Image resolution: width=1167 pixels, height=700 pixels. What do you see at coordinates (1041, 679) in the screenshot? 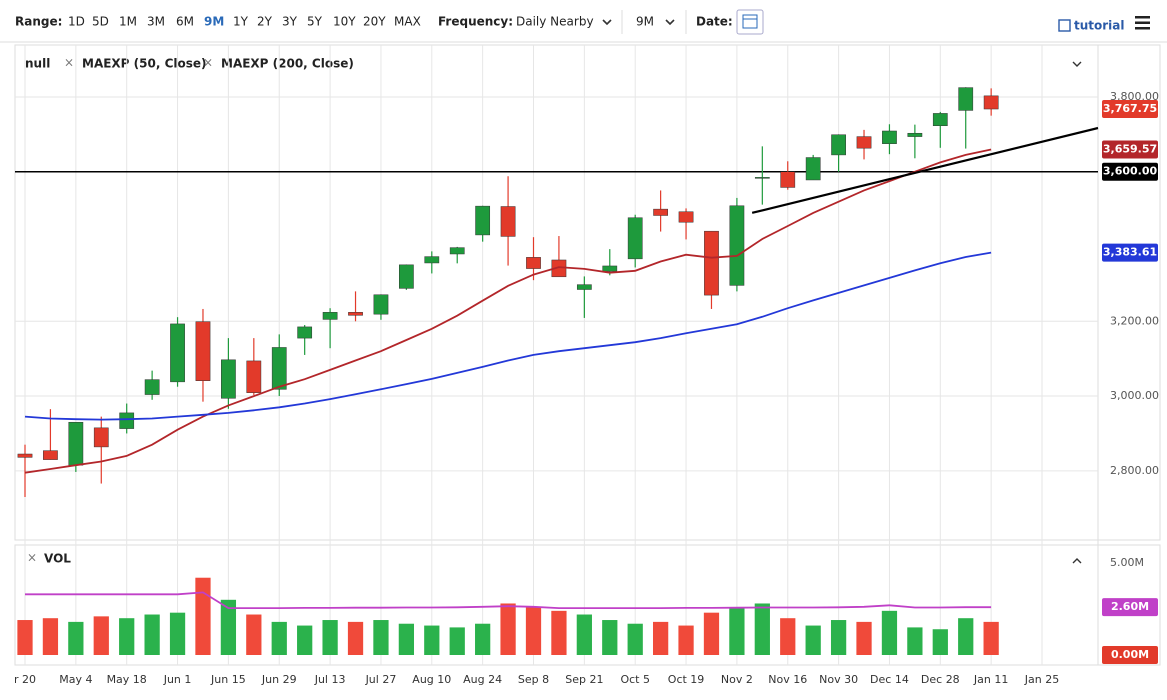
I see `x-tick-label: Jan 25` at bounding box center [1041, 679].